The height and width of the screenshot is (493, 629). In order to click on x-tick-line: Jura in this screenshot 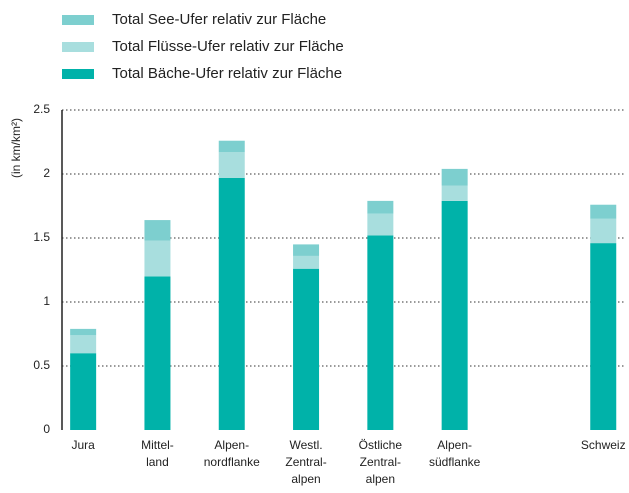, I will do `click(83, 445)`.